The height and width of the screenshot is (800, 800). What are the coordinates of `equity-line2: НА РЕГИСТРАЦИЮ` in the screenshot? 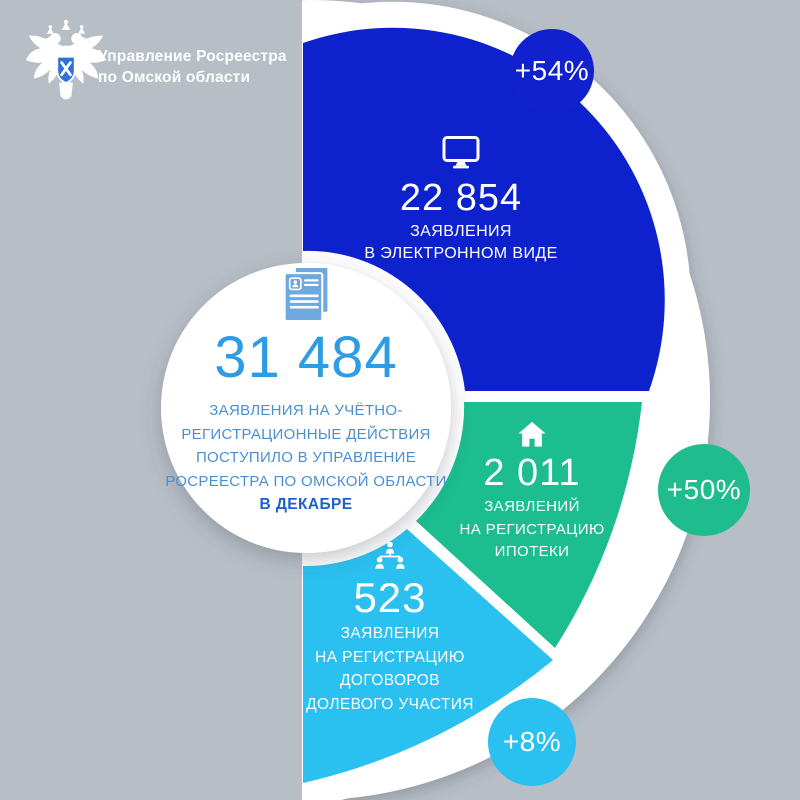 It's located at (390, 657).